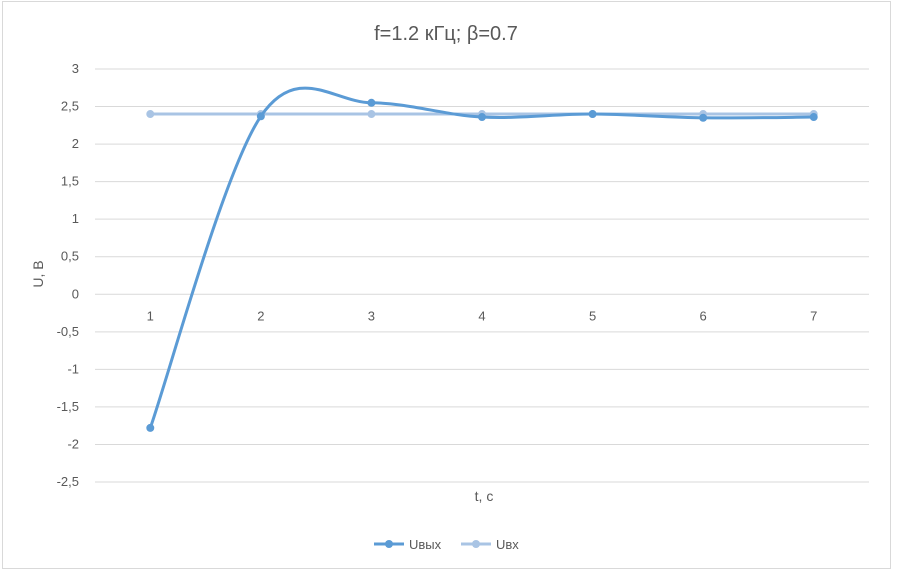 Image resolution: width=897 pixels, height=578 pixels. What do you see at coordinates (70, 256) in the screenshot?
I see `y-tick-label: 0,5` at bounding box center [70, 256].